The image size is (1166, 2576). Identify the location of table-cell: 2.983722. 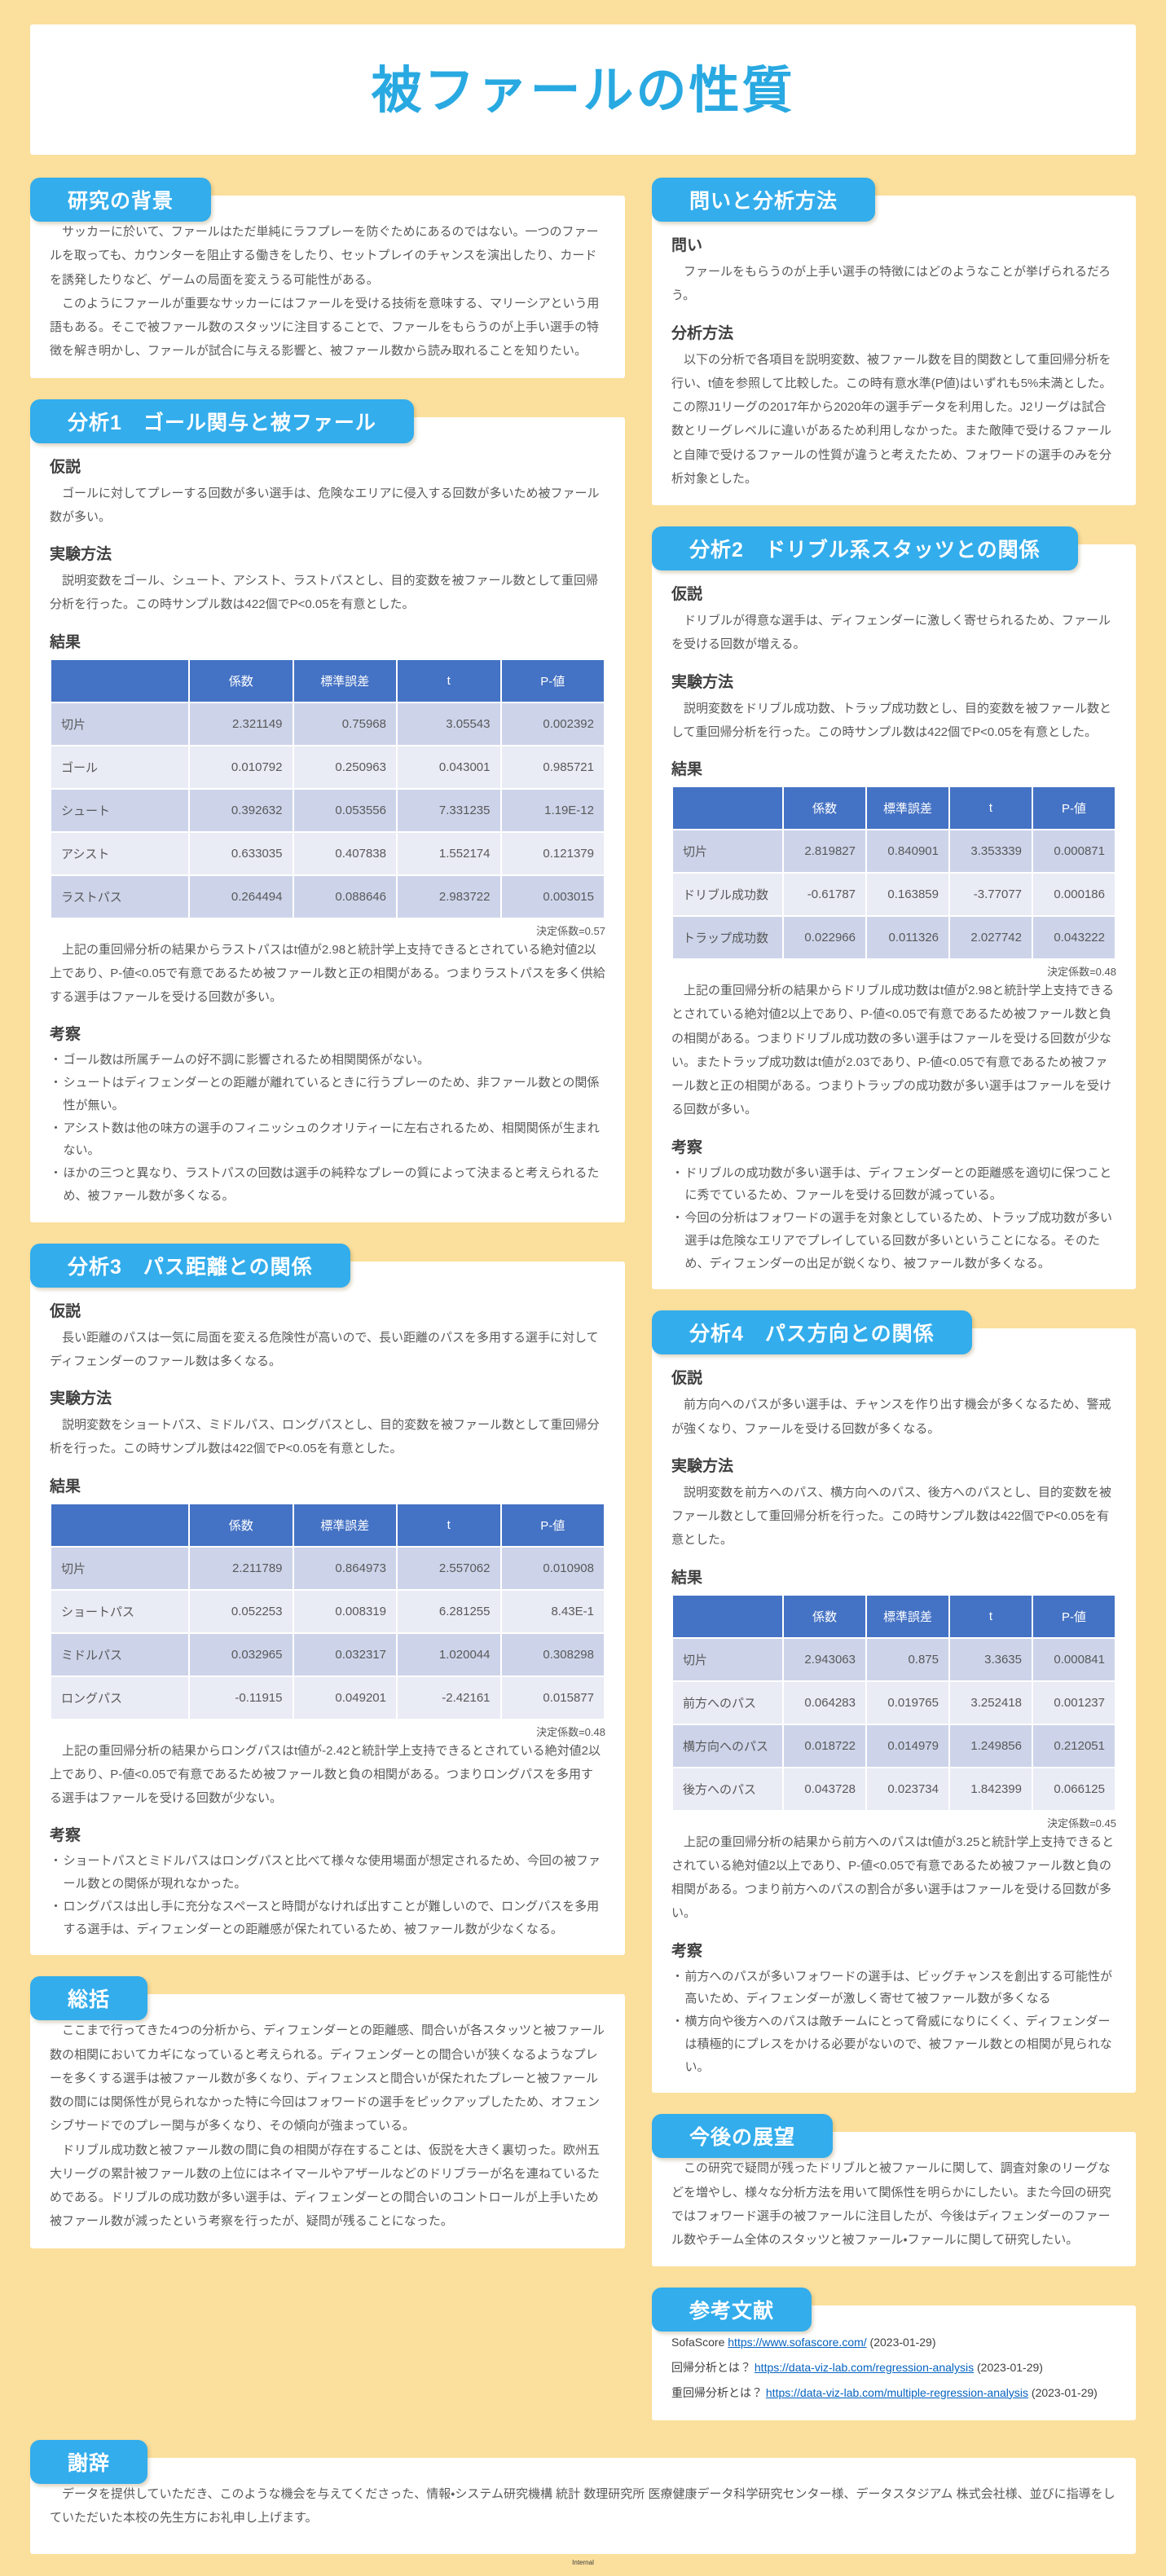
(449, 896).